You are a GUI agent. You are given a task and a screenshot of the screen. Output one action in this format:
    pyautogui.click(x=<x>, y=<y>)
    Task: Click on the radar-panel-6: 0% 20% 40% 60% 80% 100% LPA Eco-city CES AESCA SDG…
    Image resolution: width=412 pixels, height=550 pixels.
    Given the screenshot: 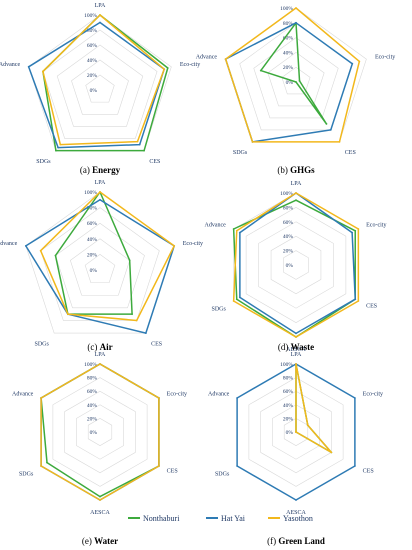 What is the action you would take?
    pyautogui.click(x=295, y=449)
    